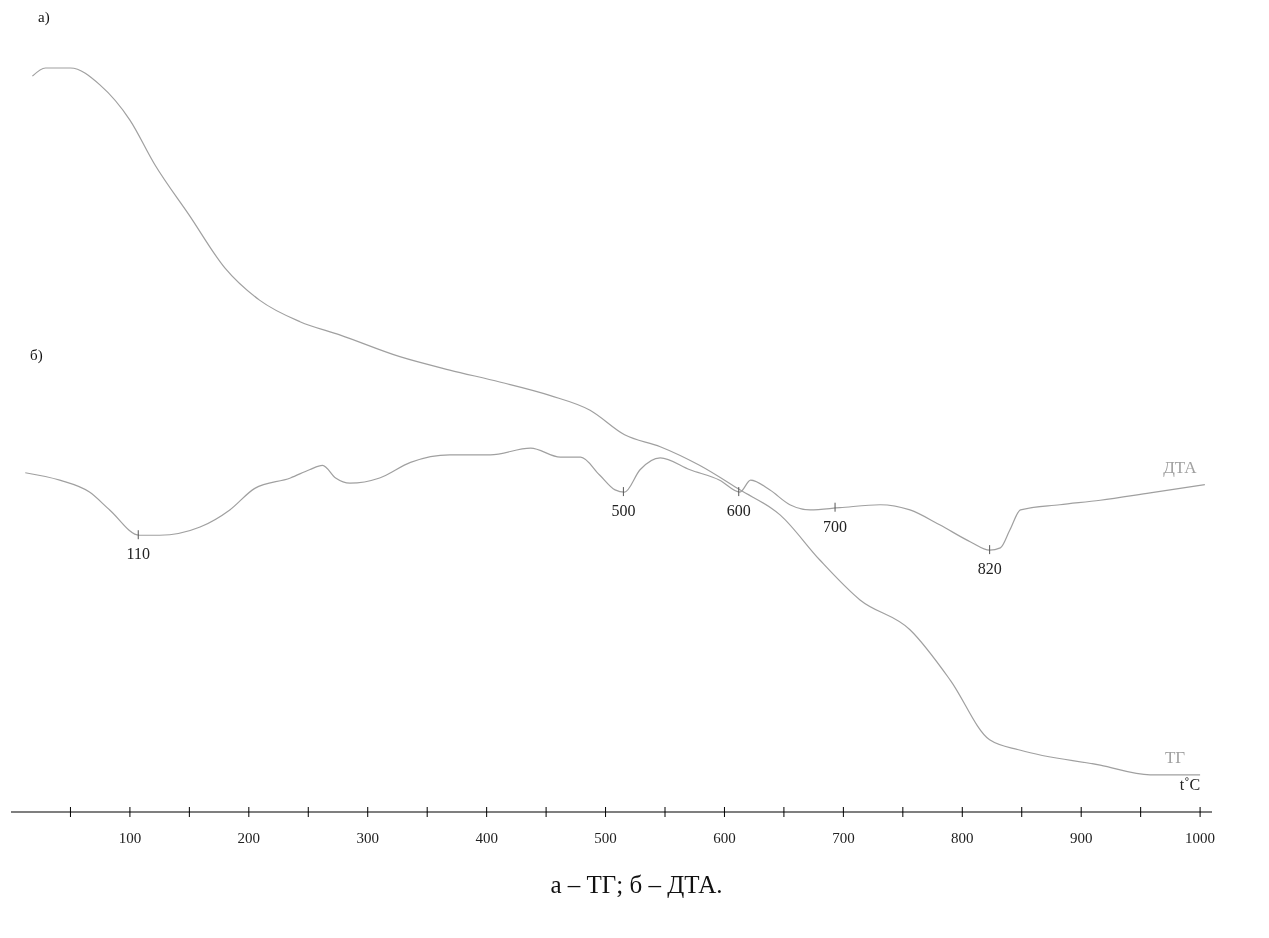  I want to click on series-label: ТГ, so click(1175, 757).